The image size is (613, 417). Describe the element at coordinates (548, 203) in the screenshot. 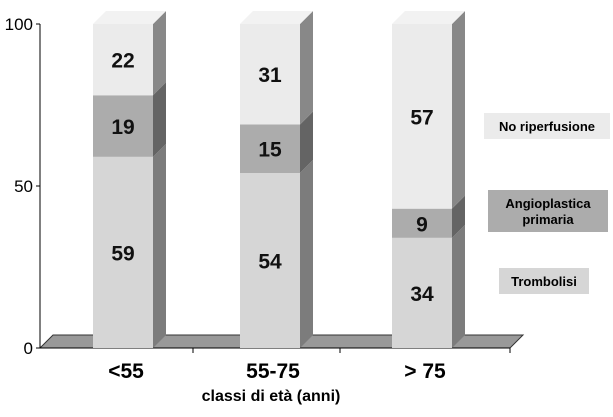

I see `legend-label: Angioplastica` at that location.